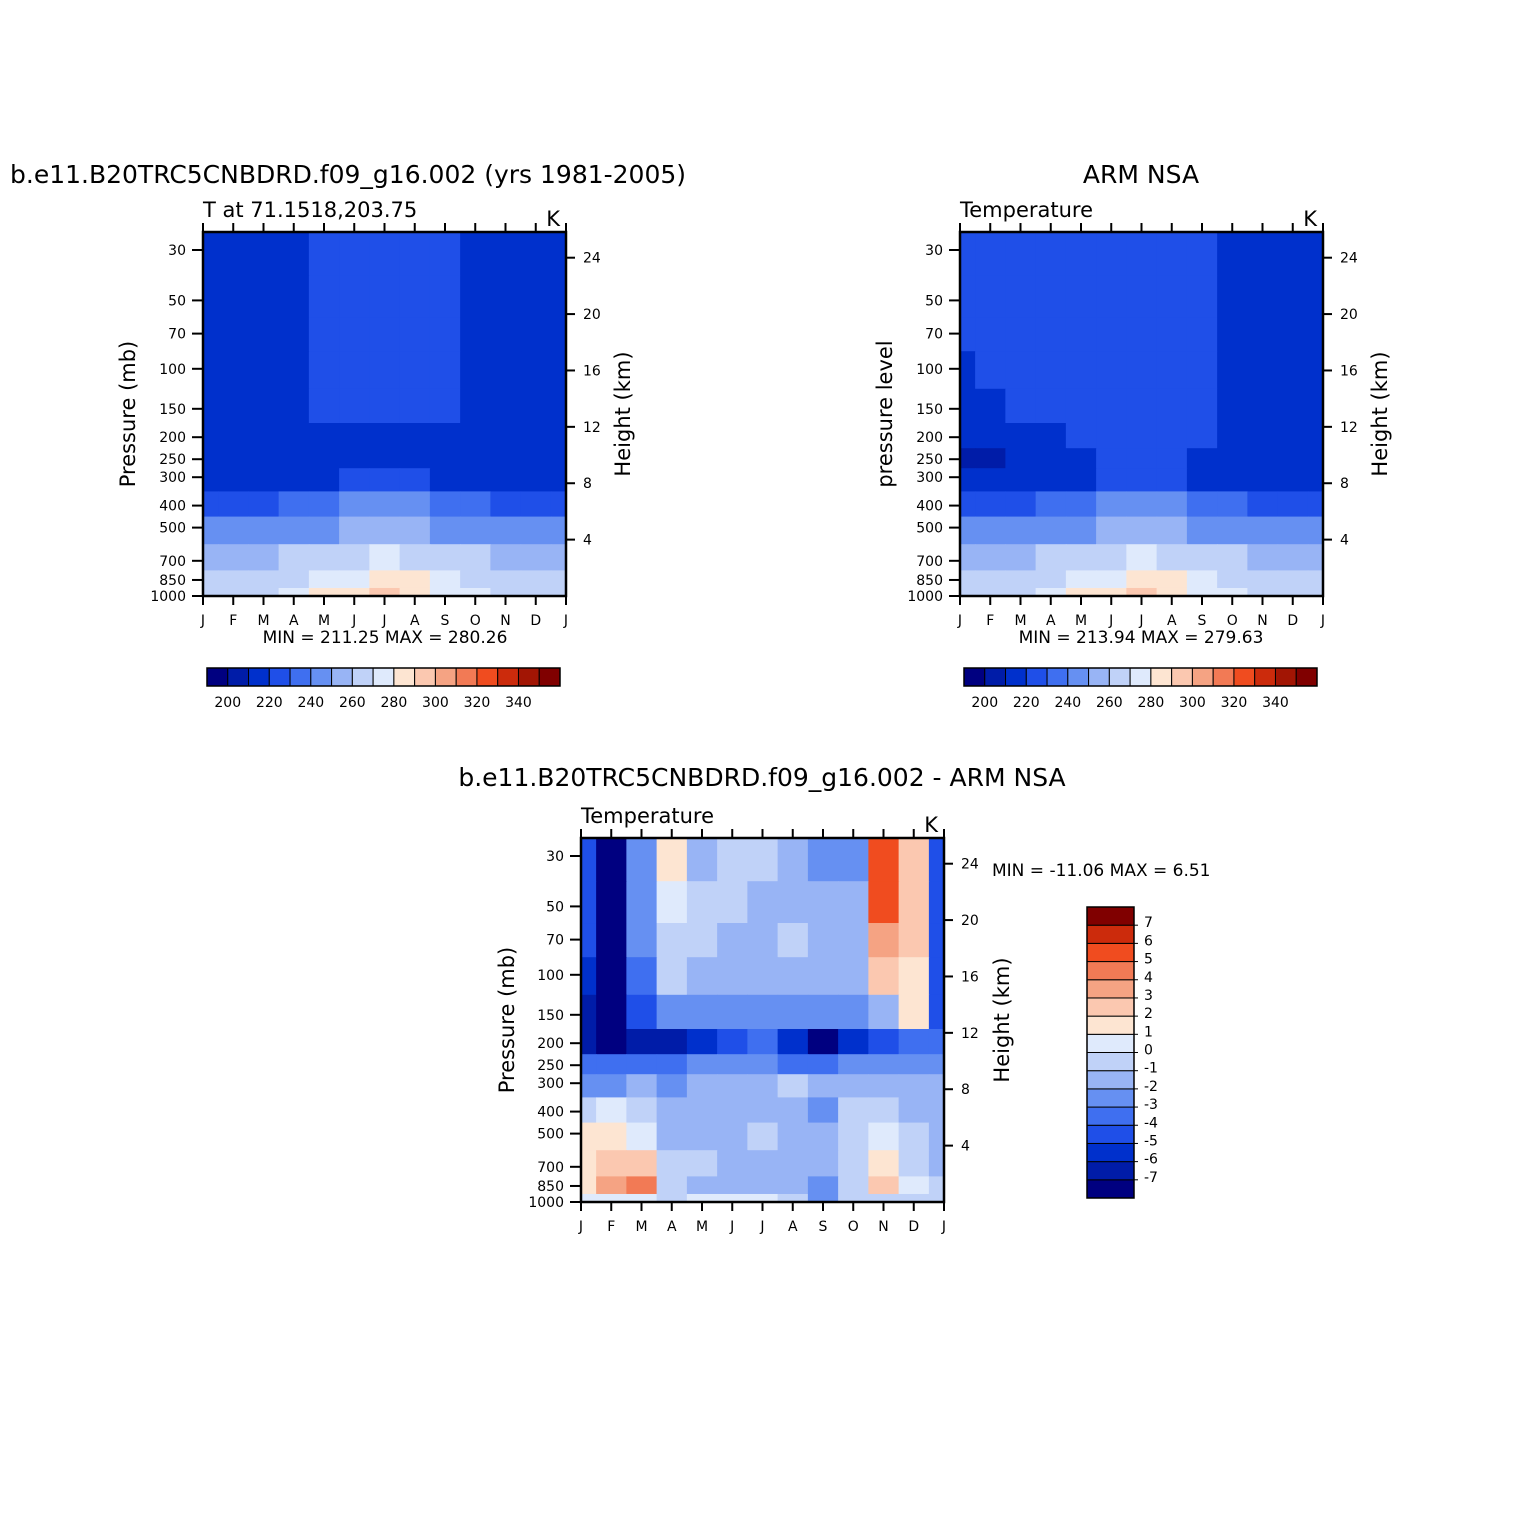  Describe the element at coordinates (1148, 923) in the screenshot. I see `colorbar-label: 7` at that location.